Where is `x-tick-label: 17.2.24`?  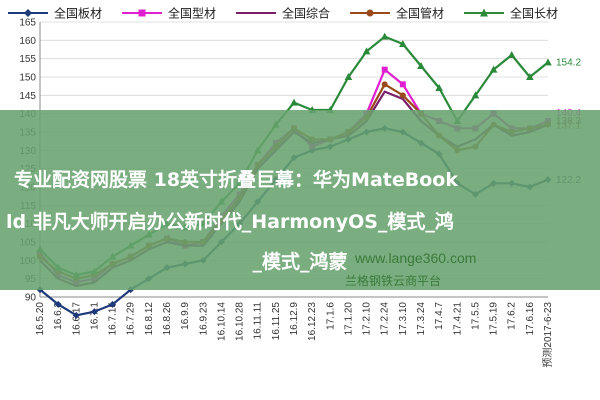
x-tick-label: 17.2.24 is located at coordinates (385, 319).